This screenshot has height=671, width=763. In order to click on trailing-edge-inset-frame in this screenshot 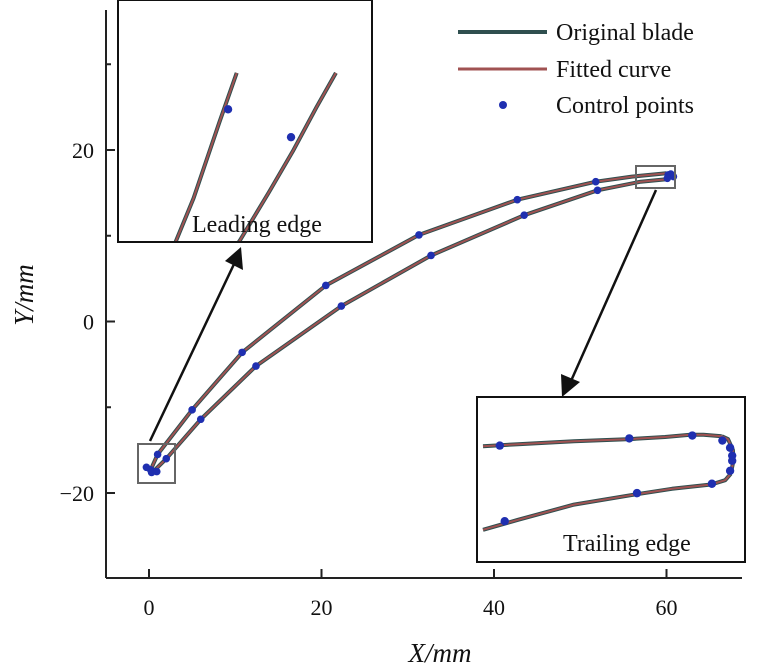, I will do `click(611, 479)`.